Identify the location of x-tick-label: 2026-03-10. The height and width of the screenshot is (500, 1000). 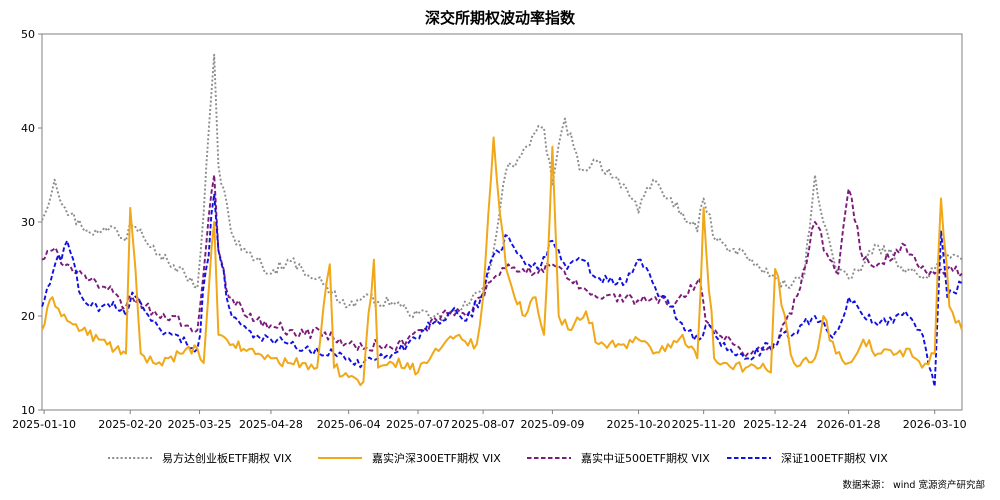
(935, 424).